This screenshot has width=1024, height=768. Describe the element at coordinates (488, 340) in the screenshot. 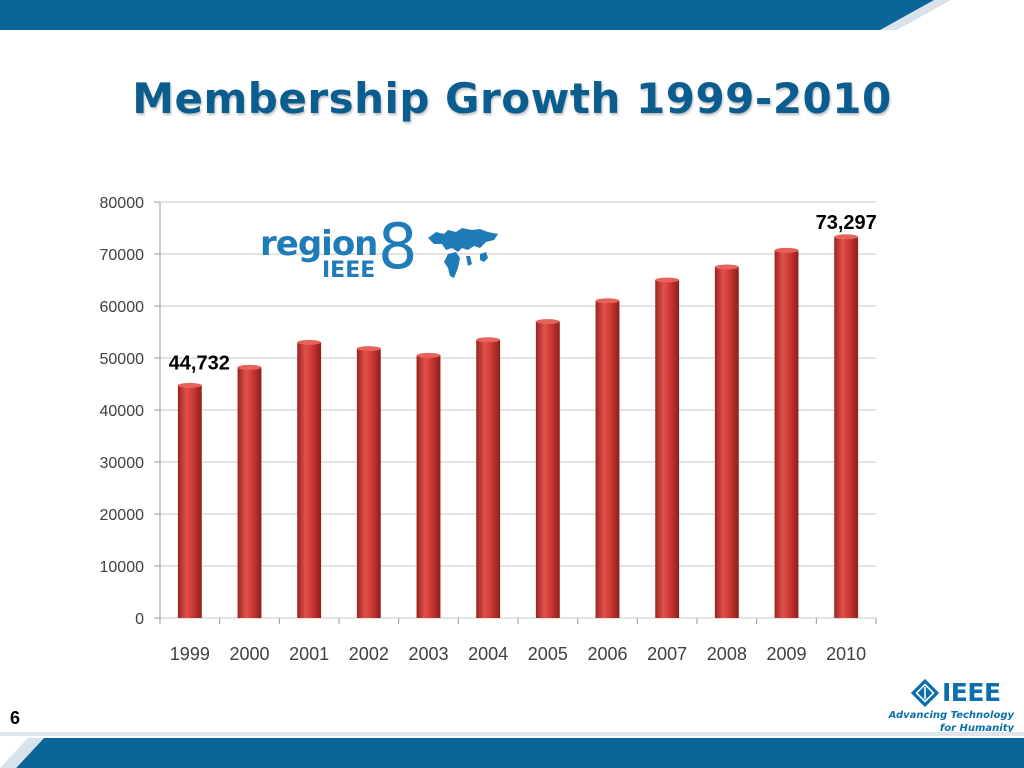

I see `bar-top-2004` at that location.